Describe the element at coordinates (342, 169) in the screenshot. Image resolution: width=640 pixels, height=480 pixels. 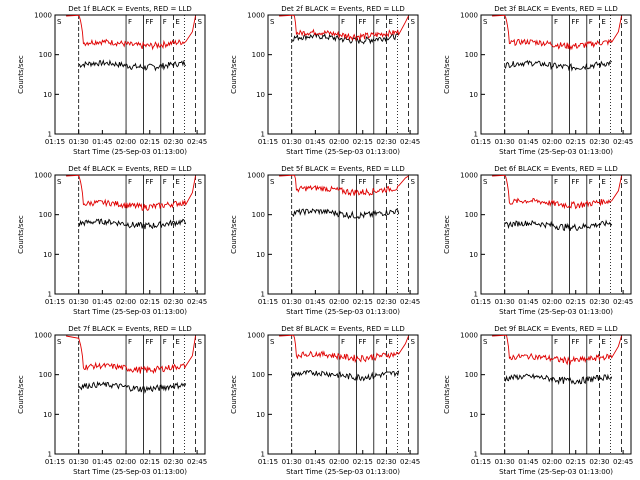
I see `chart-title: Det 5f BLACK = Events, RED = LLD` at that location.